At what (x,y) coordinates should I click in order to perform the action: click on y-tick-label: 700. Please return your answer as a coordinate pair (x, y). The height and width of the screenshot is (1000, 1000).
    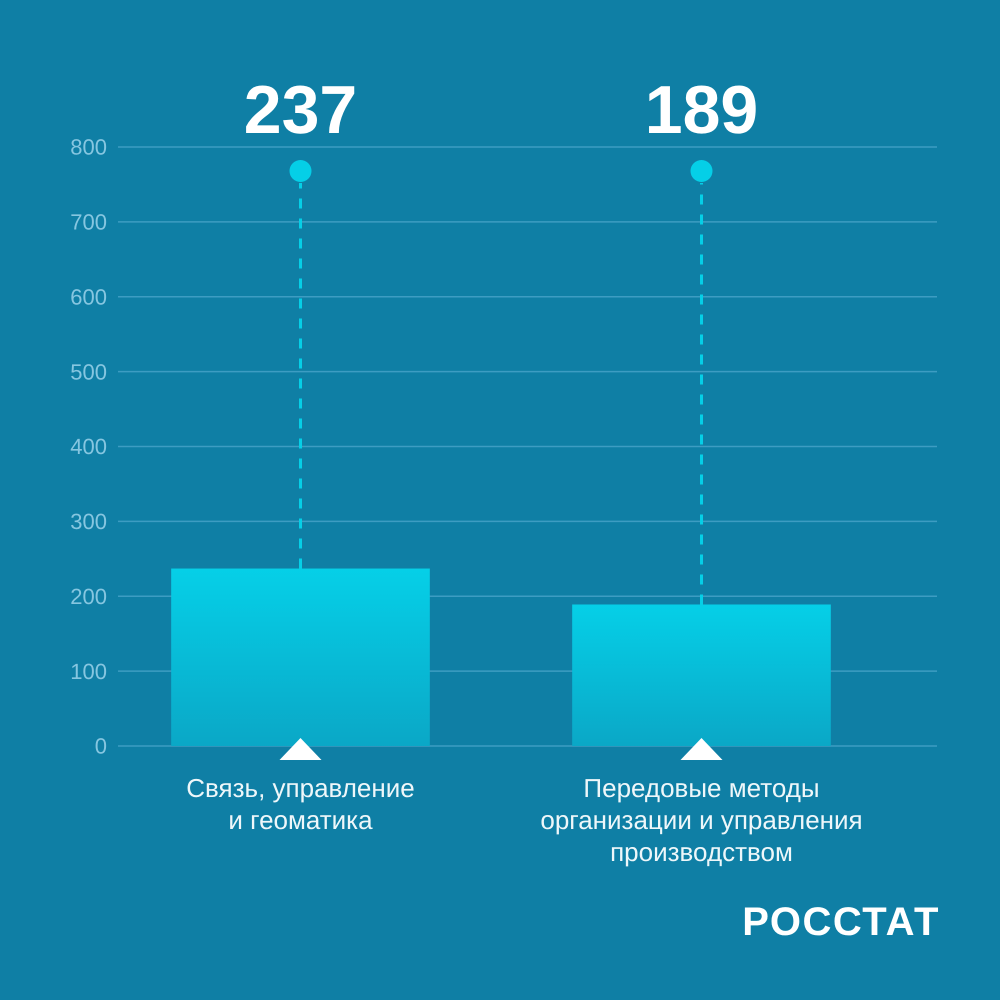
    Looking at the image, I should click on (88, 222).